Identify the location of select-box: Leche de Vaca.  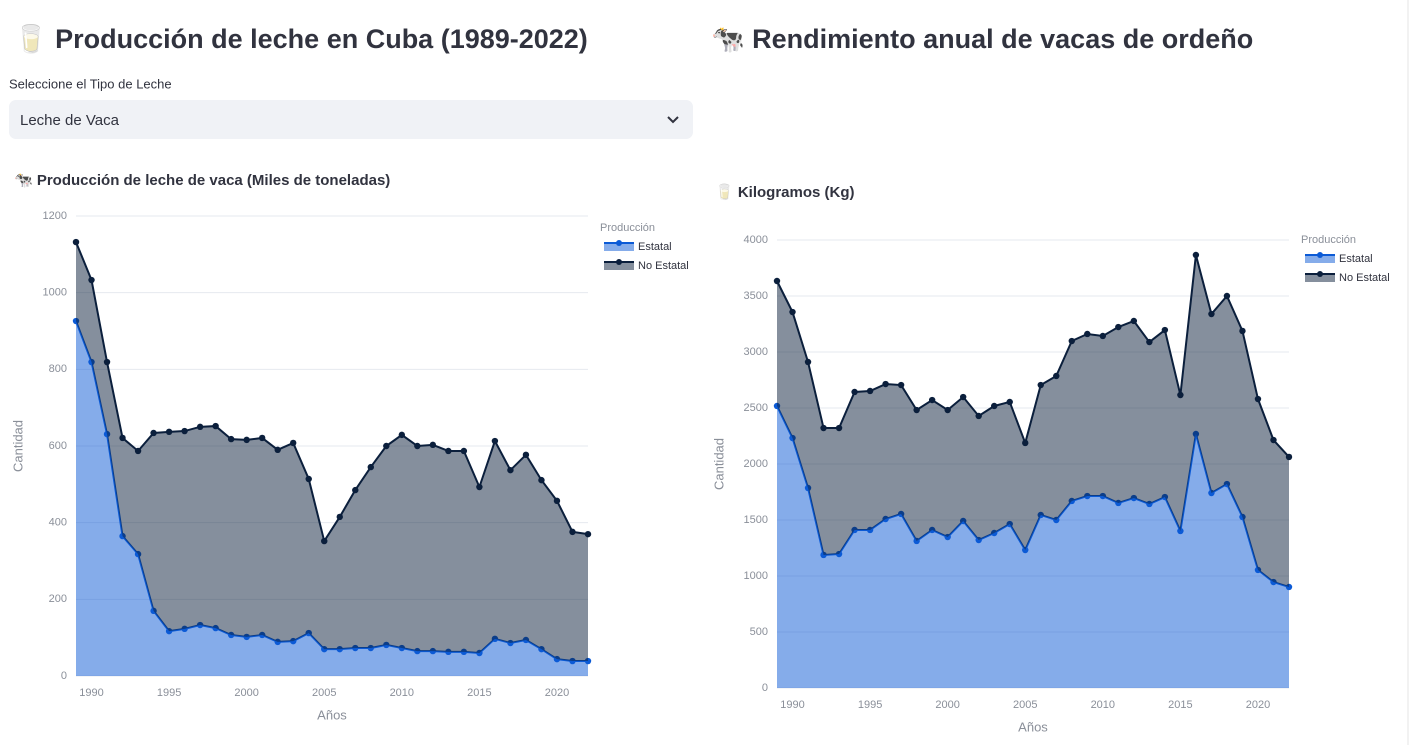
(351, 119).